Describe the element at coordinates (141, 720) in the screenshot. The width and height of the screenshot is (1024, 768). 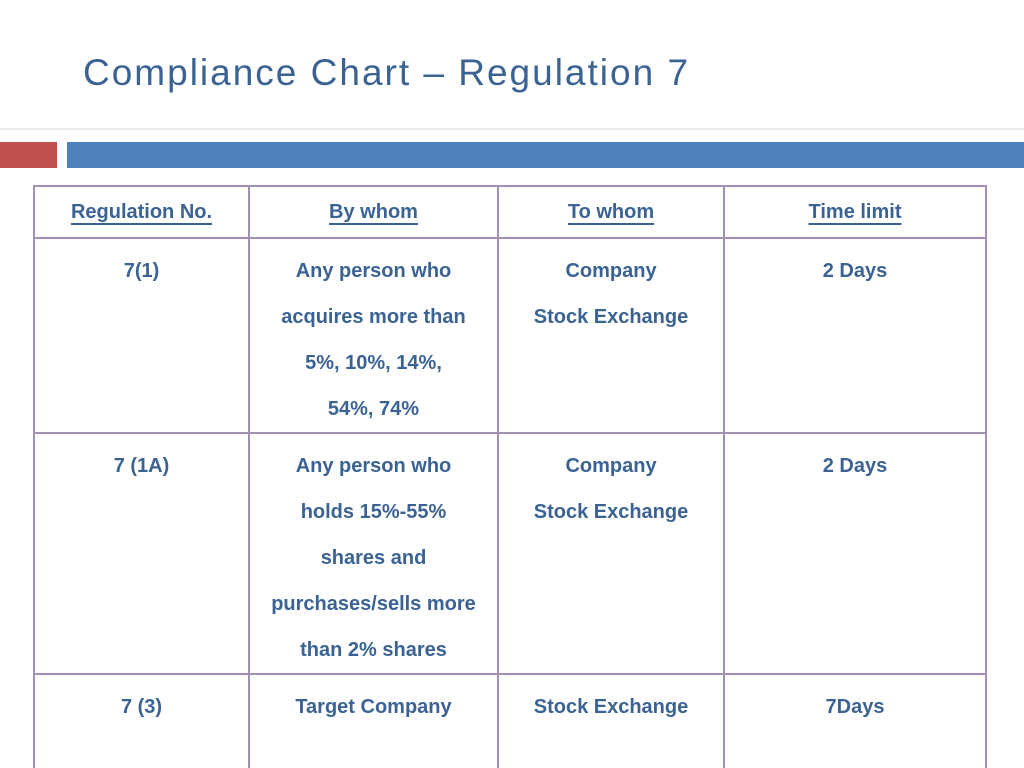
I see `cell-regulation-no: 7 (3)` at that location.